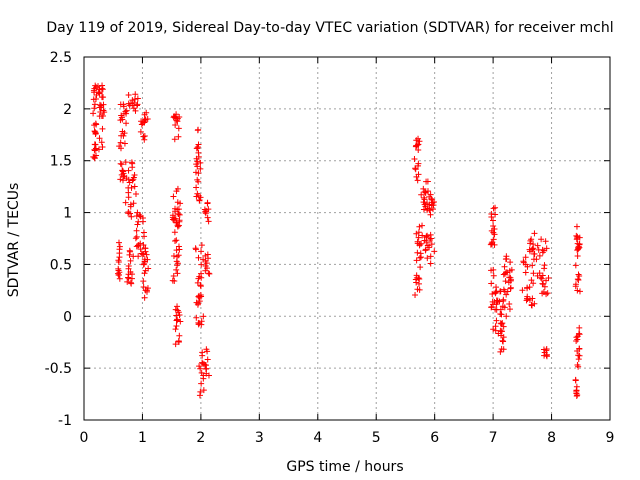  What do you see at coordinates (67, 214) in the screenshot?
I see `y-tick-label: 1` at bounding box center [67, 214].